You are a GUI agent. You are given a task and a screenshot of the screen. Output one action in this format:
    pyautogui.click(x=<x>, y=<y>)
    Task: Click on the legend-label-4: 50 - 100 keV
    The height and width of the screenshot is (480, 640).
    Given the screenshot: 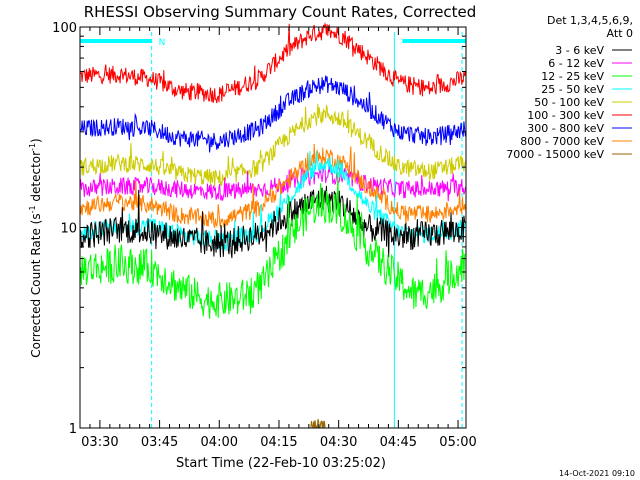 What is the action you would take?
    pyautogui.click(x=569, y=102)
    